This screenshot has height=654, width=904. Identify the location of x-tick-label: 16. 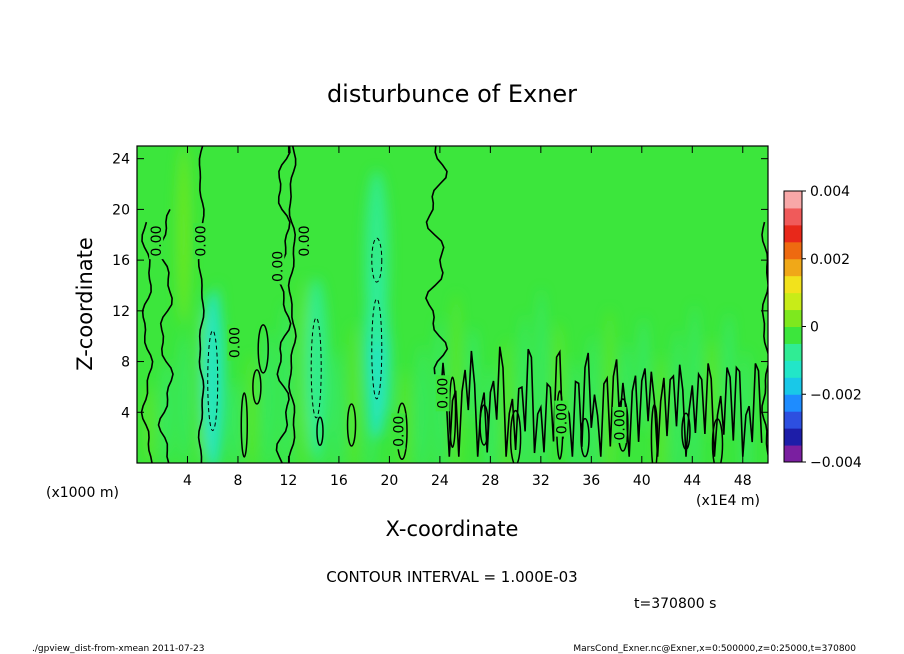
(339, 481).